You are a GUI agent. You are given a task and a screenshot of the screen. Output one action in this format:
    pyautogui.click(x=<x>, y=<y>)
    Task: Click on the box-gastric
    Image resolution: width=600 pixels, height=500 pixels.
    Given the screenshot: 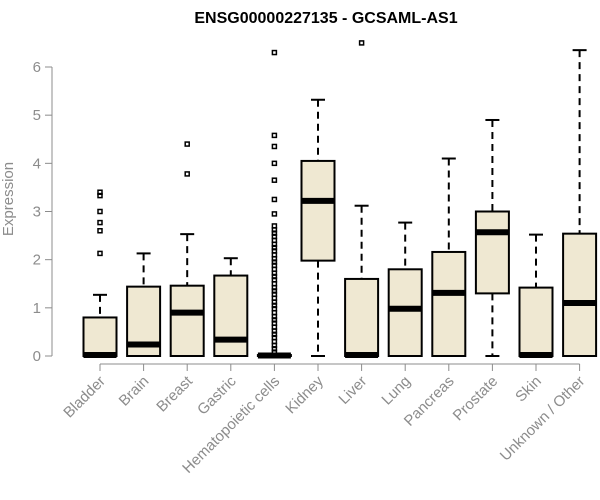 What is the action you would take?
    pyautogui.click(x=231, y=307)
    